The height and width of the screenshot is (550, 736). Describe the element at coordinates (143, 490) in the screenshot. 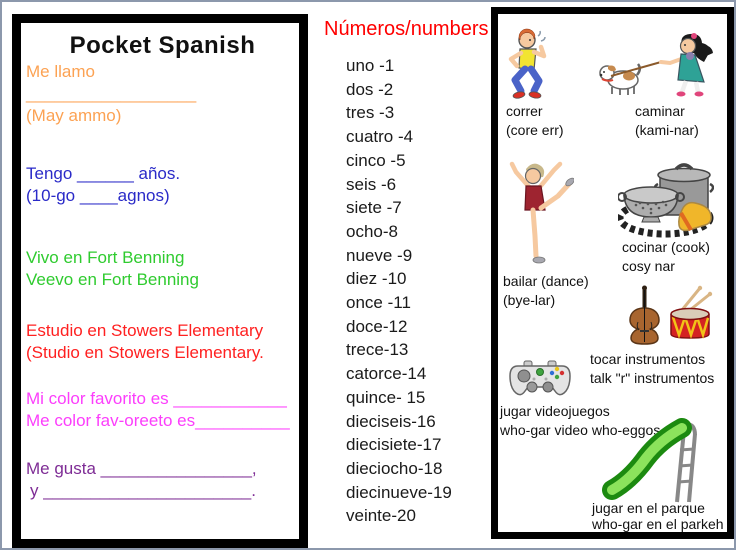

I see `phrase-me-gusta-y: y ______________________.` at that location.